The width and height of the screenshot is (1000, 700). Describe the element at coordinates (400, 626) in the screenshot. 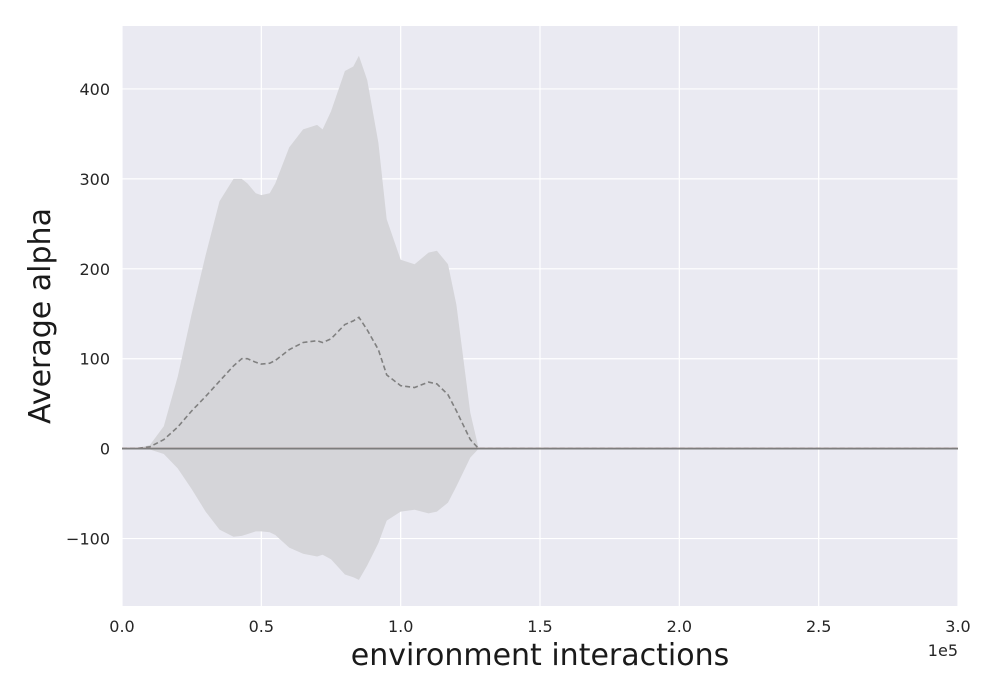

I see `x-tick-label: 1.0` at that location.